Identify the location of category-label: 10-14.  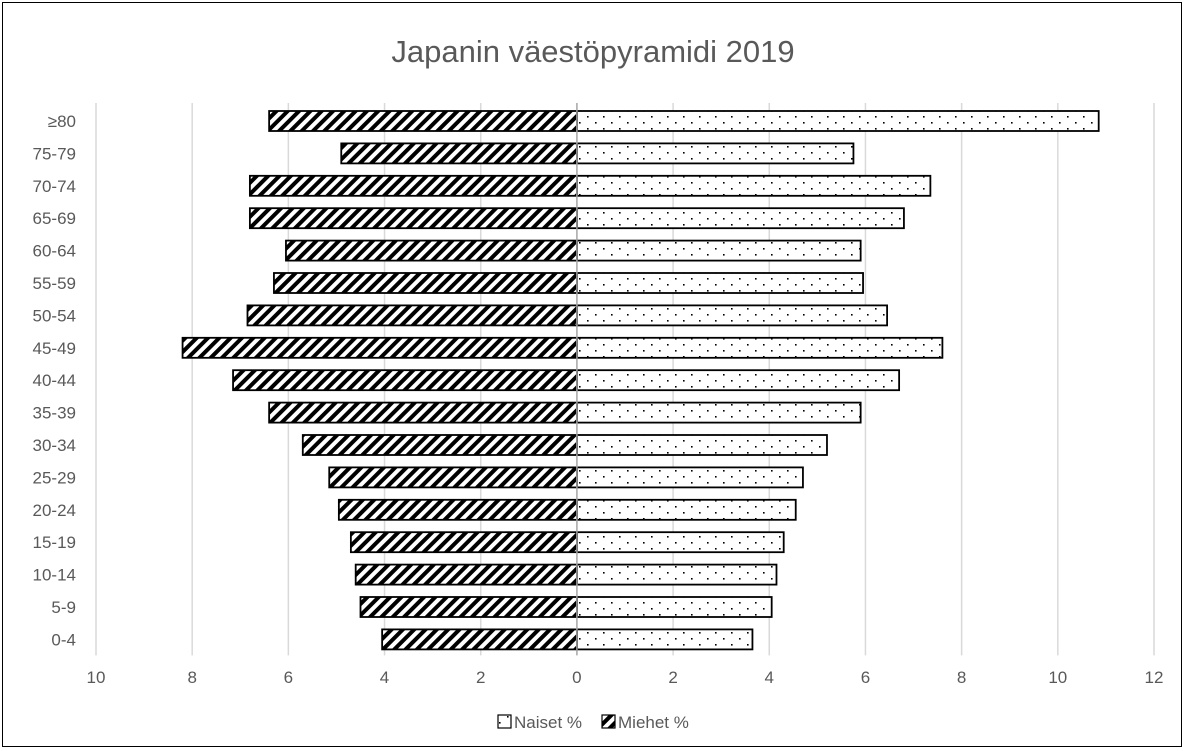
(54, 575).